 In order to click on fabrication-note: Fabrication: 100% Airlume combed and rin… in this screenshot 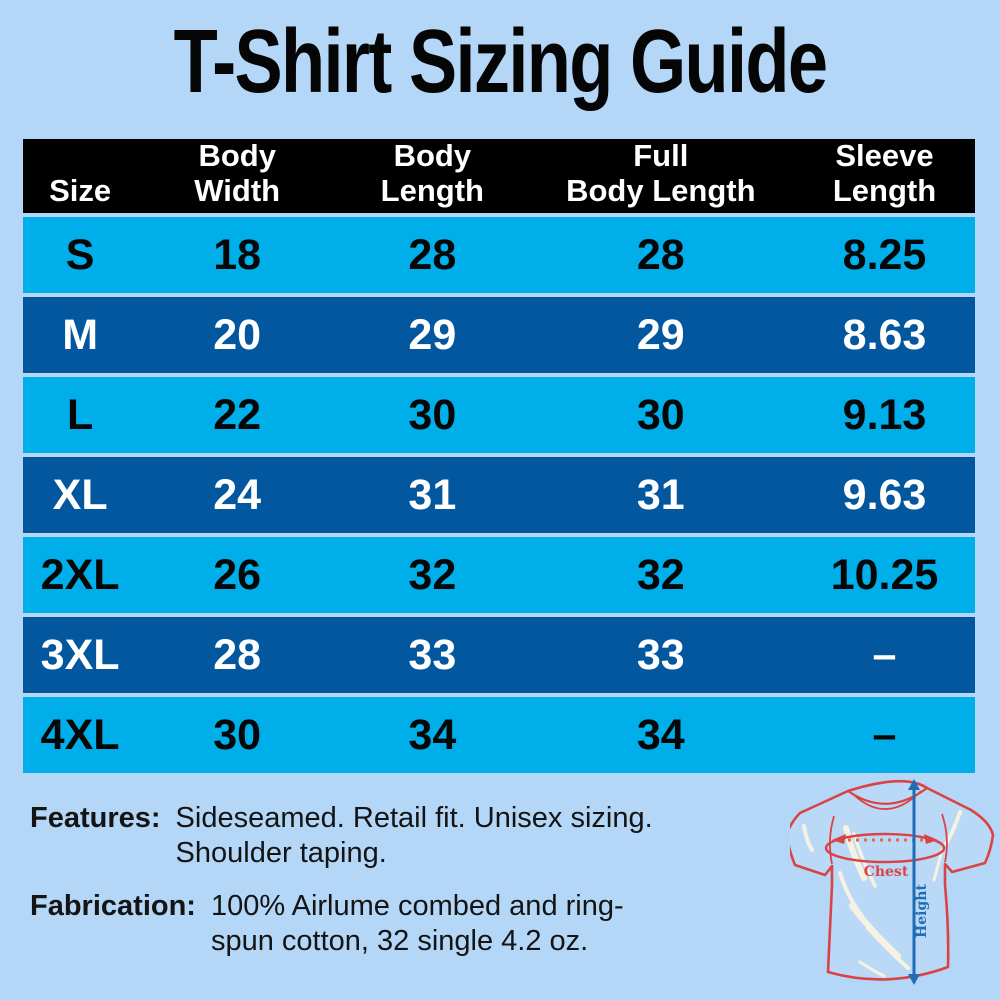, I will do `click(341, 924)`.